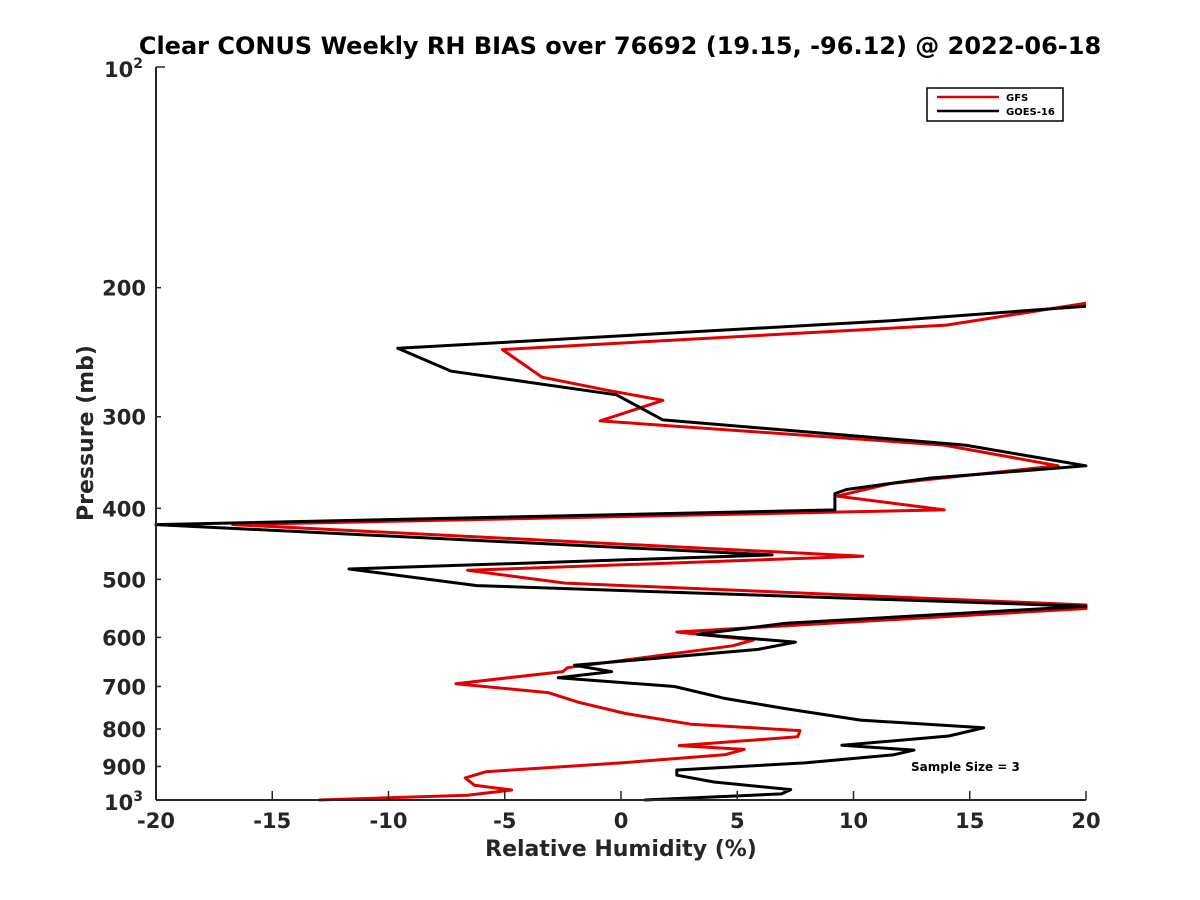 This screenshot has width=1200, height=900. Describe the element at coordinates (138, 64) in the screenshot. I see `y-top-exp: 2` at that location.